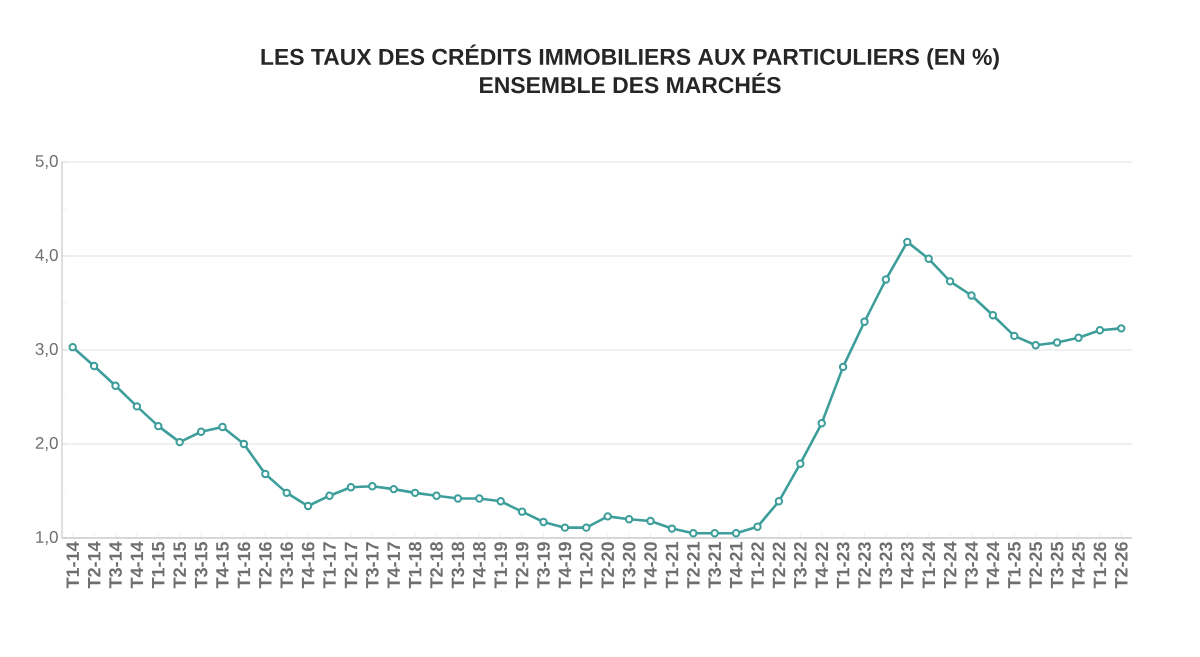 This screenshot has height=657, width=1200. I want to click on x-tick-label: T1-20, so click(586, 565).